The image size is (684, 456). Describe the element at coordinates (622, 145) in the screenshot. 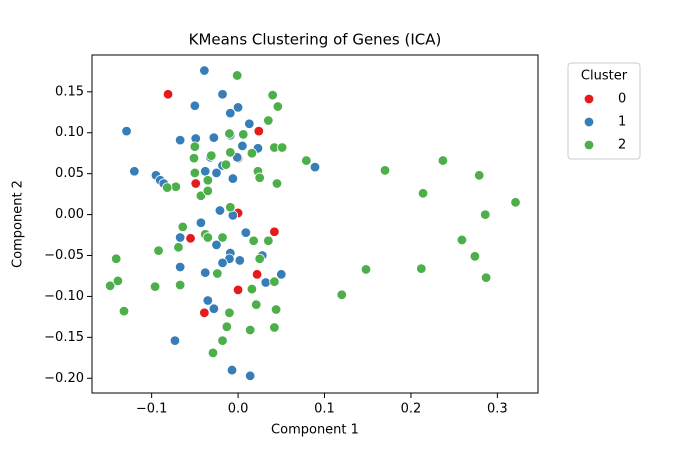

I see `legend-label: 2` at that location.